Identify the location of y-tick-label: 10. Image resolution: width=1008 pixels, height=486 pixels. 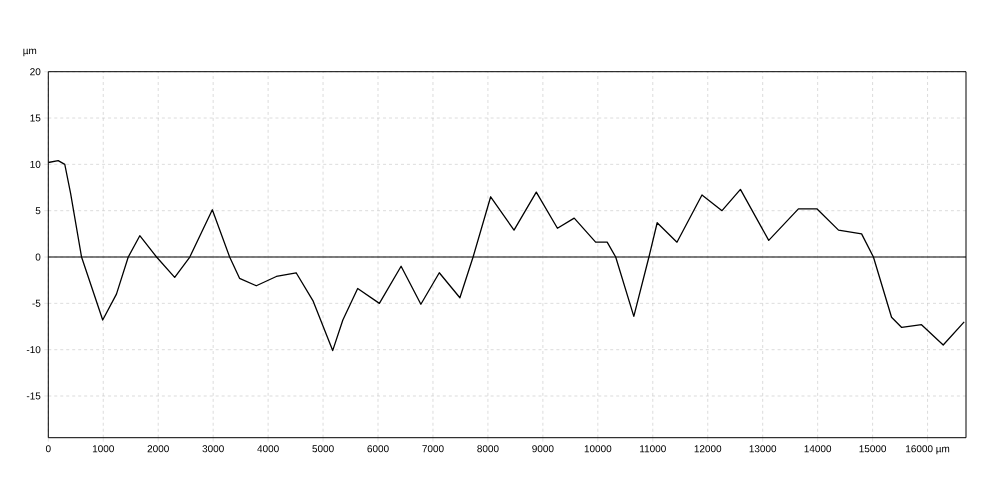
(35, 164).